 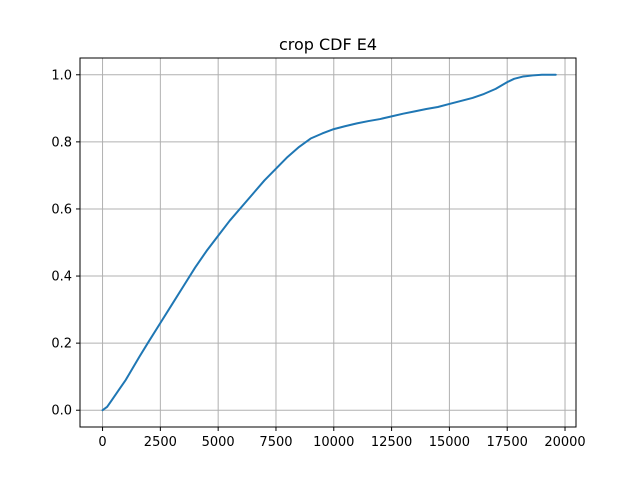 What do you see at coordinates (61, 411) in the screenshot?
I see `y-tick-label: 0.0` at bounding box center [61, 411].